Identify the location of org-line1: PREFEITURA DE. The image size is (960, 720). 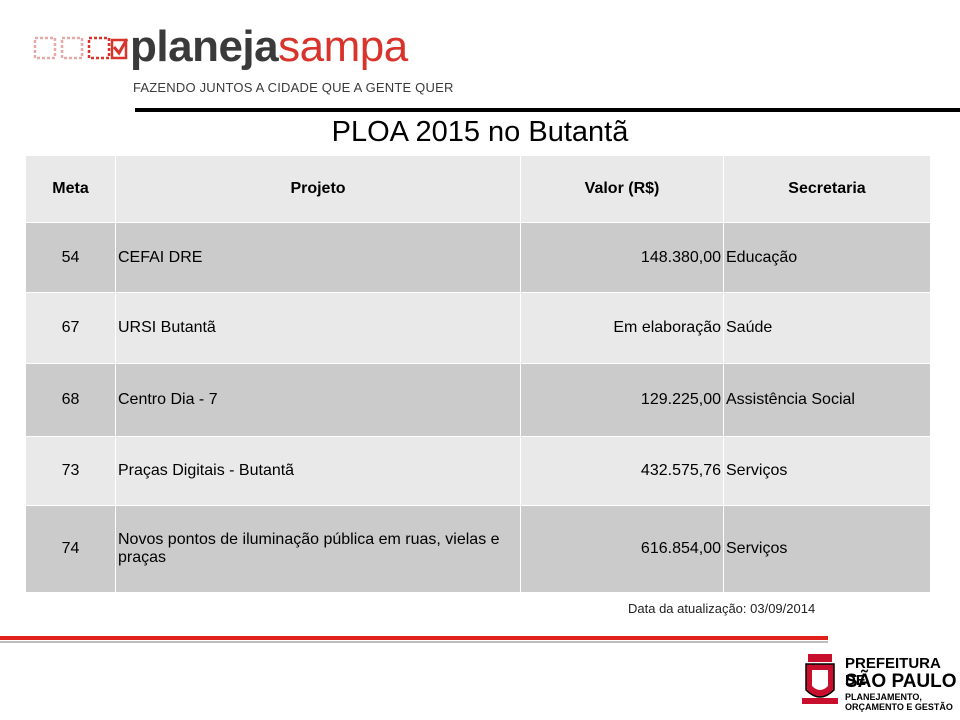
(893, 672).